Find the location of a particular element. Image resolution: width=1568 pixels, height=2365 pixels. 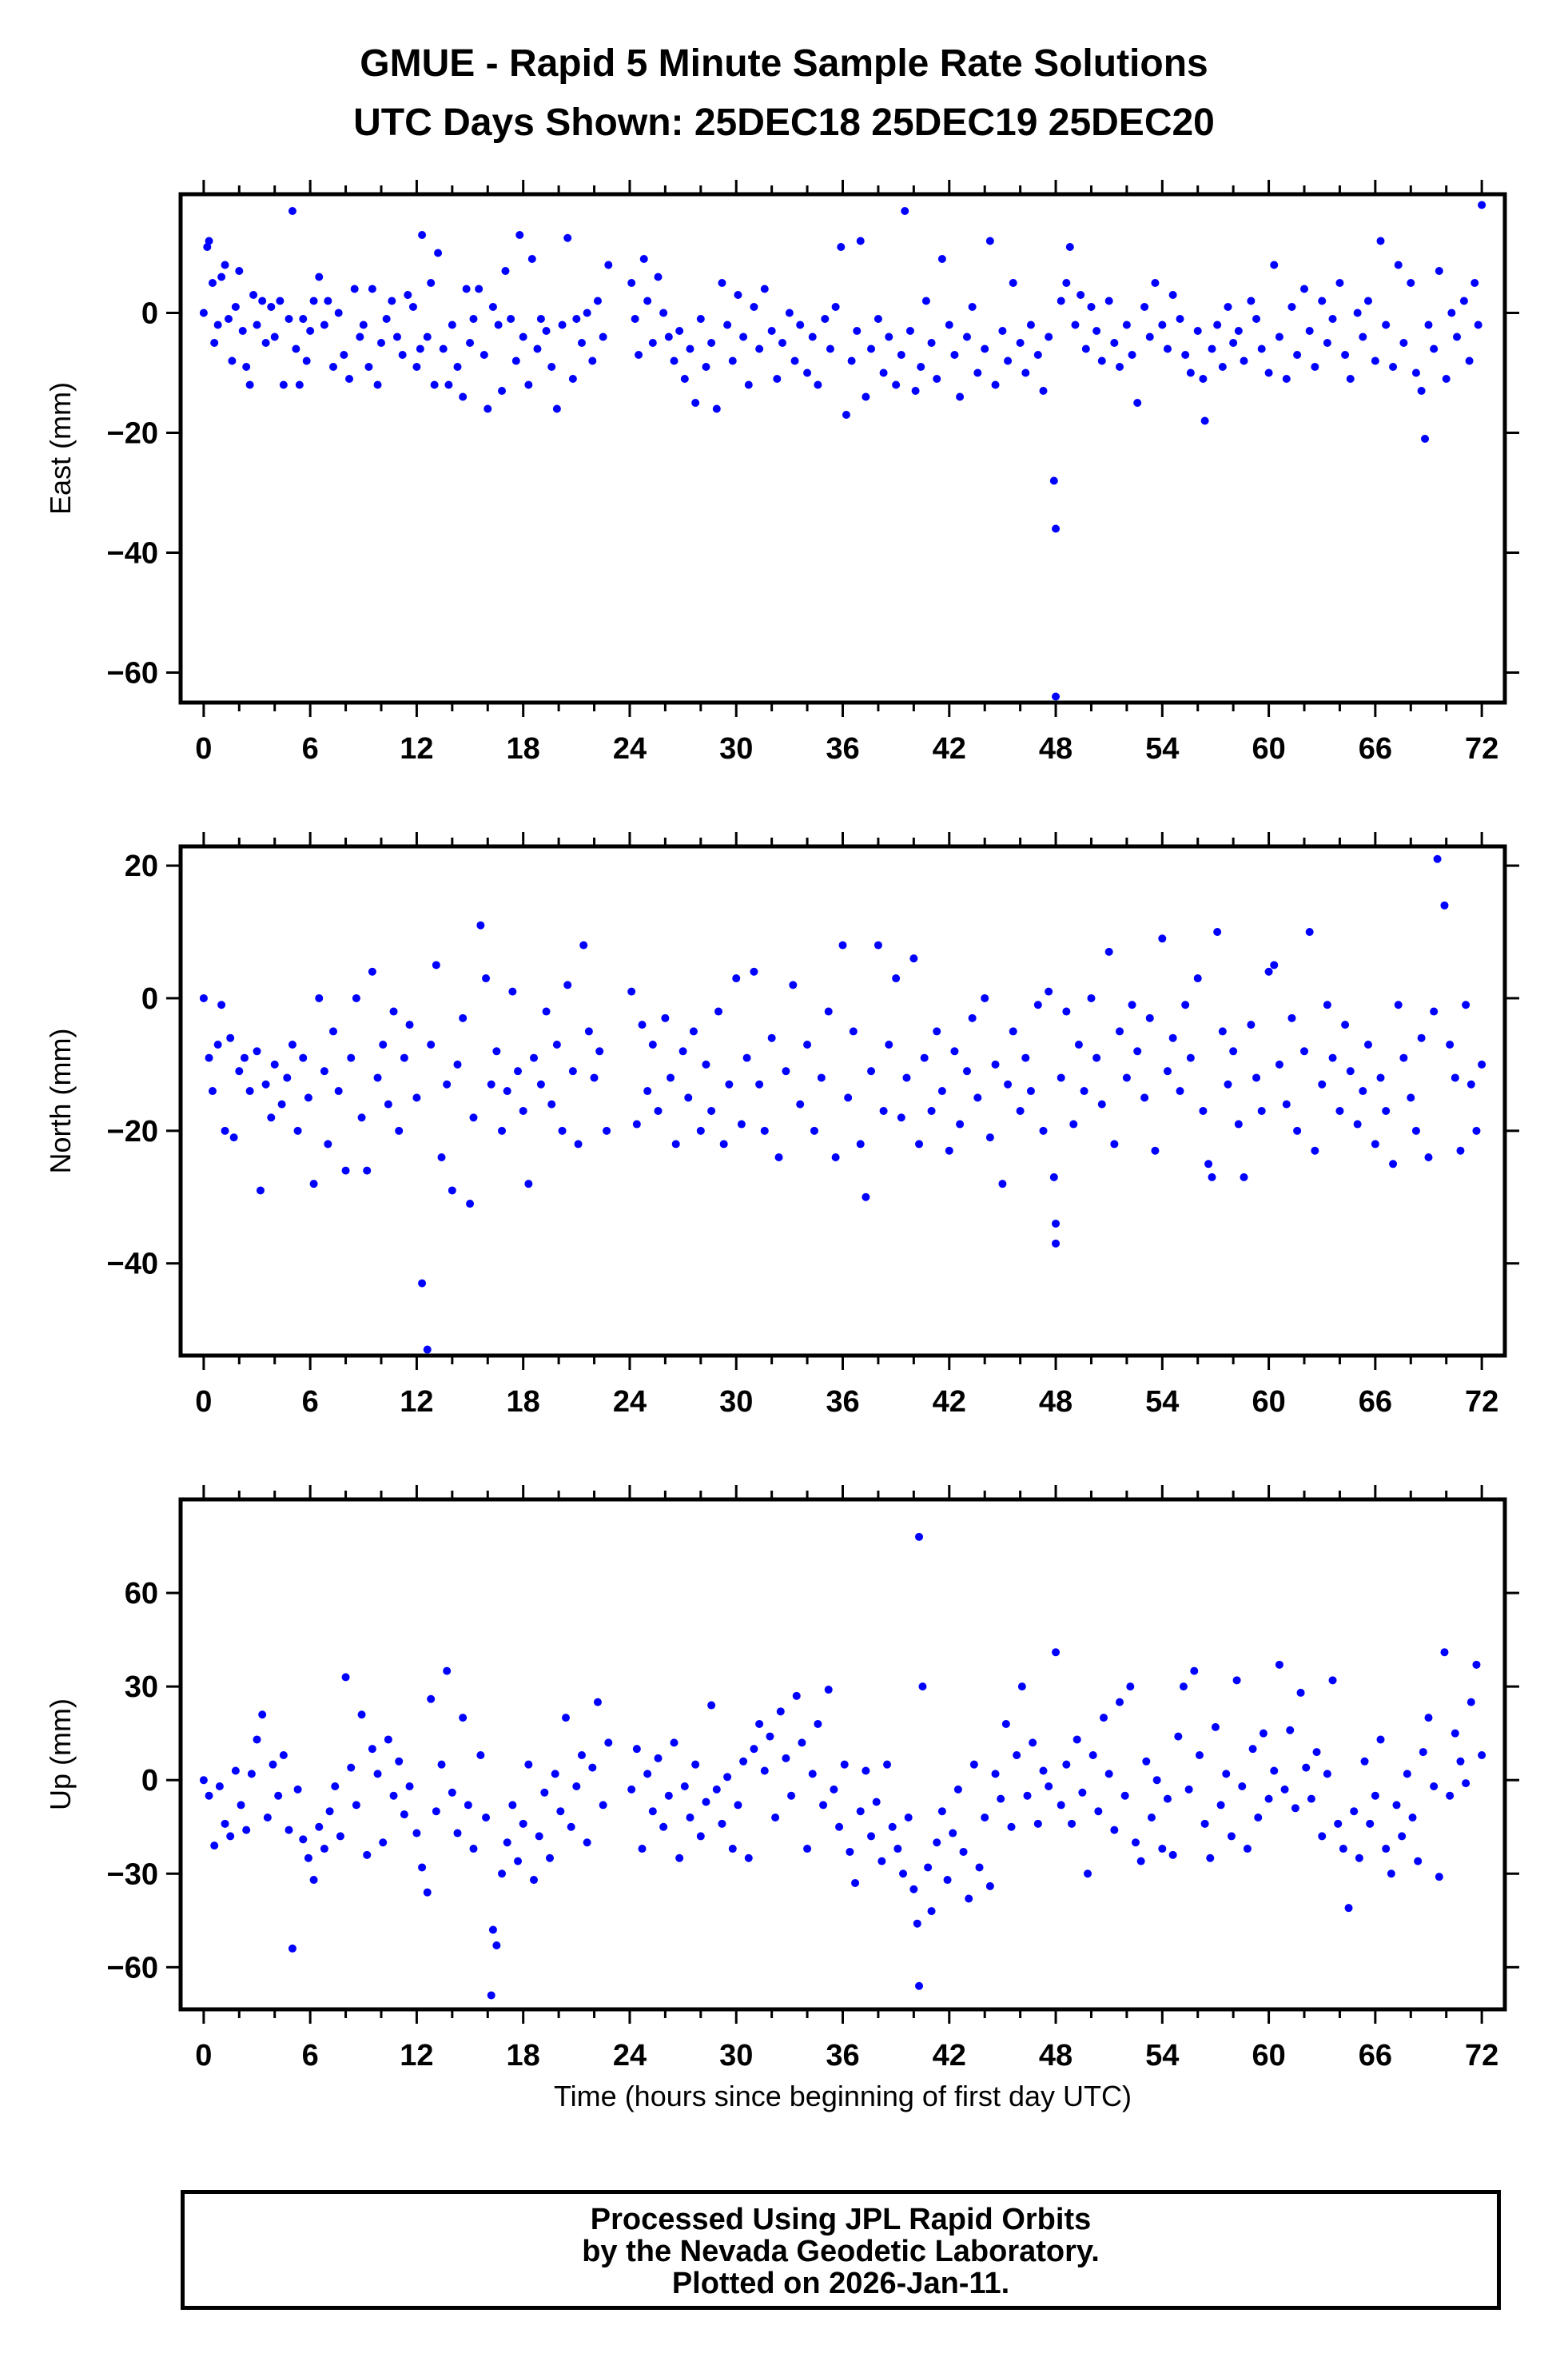

north-x-tick-label: 12 is located at coordinates (416, 1402).